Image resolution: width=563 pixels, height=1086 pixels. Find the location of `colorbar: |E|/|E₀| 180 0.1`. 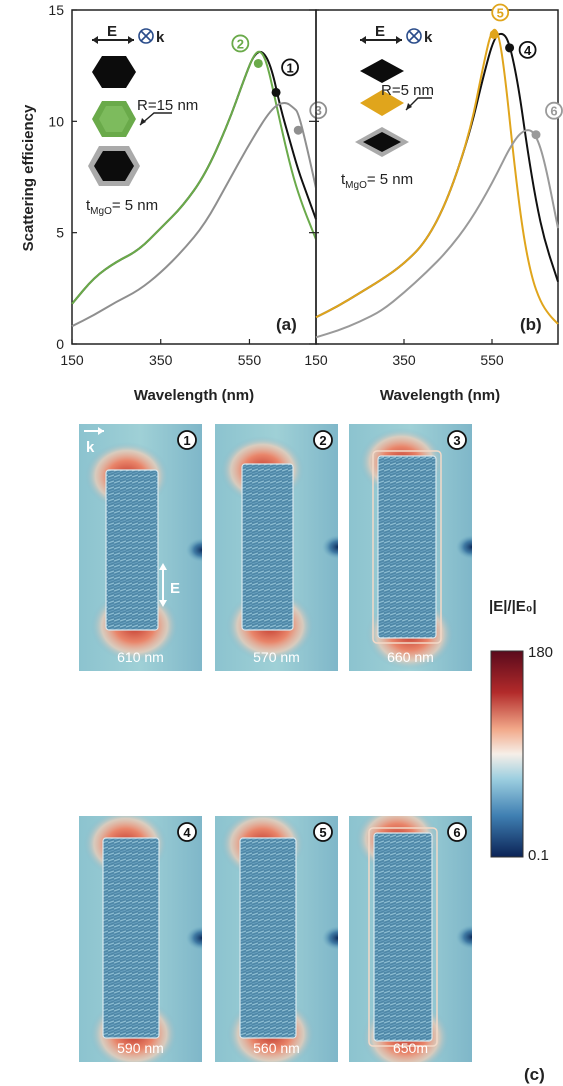

colorbar: |E|/|E₀| 180 0.1 is located at coordinates (521, 731).